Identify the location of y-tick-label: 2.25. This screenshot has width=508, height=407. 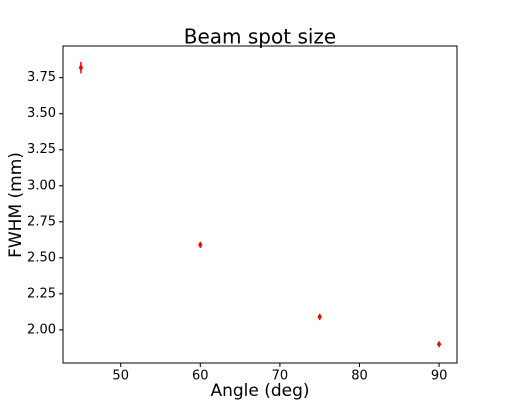
(41, 293).